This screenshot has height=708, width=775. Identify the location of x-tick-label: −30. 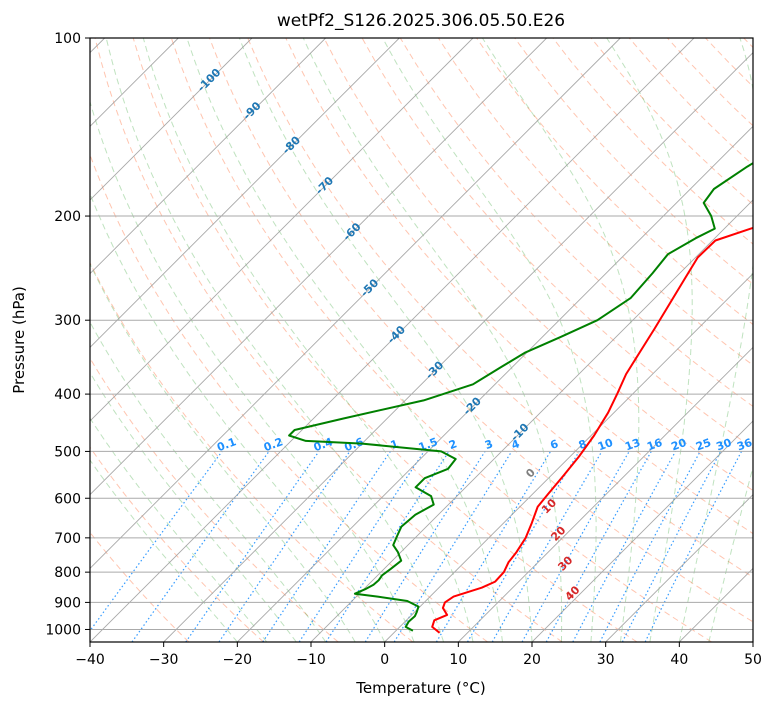
(164, 660).